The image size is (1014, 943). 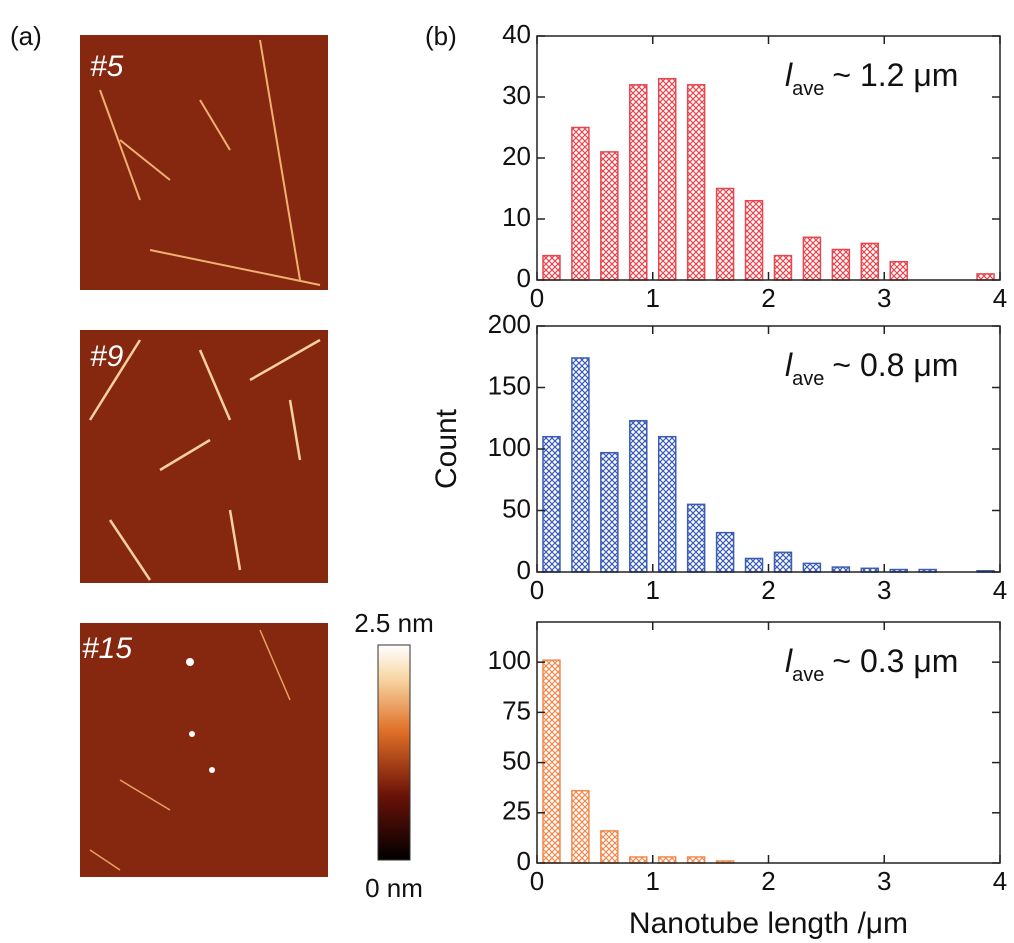 I want to click on x-axis-label: Nanotube length /μm, so click(x=768, y=923).